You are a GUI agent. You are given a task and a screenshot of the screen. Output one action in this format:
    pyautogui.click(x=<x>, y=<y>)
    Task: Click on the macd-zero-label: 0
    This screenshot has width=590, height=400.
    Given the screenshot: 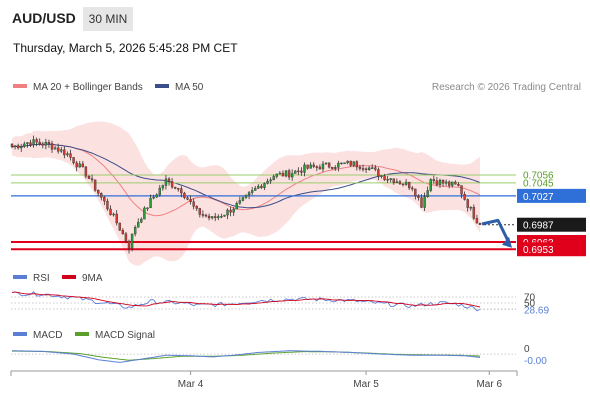 What is the action you would take?
    pyautogui.click(x=527, y=349)
    